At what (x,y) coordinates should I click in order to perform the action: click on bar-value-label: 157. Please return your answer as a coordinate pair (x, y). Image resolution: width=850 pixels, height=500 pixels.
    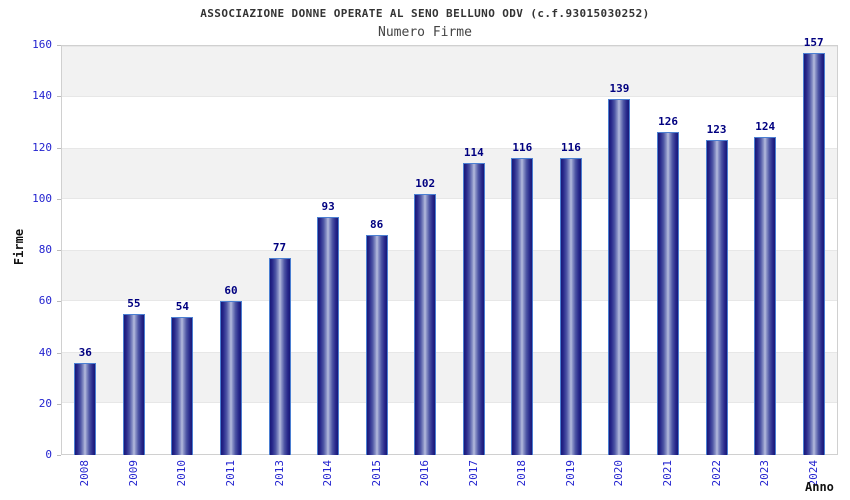
    Looking at the image, I should click on (813, 42).